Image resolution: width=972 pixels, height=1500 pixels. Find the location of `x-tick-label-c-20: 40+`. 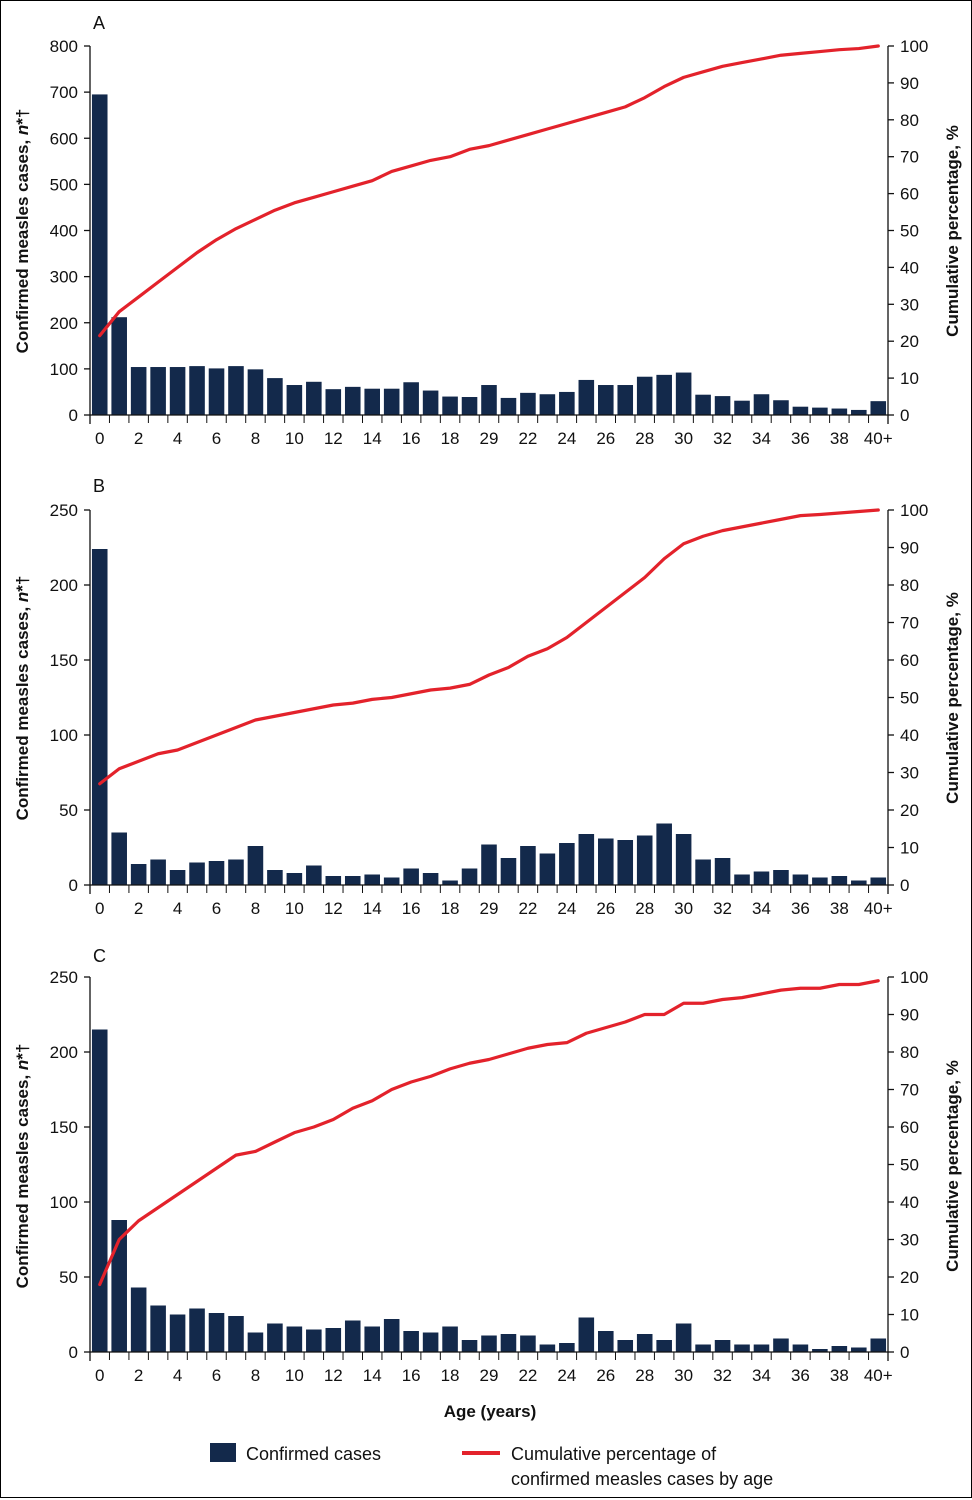

x-tick-label-c-20: 40+ is located at coordinates (878, 1375).